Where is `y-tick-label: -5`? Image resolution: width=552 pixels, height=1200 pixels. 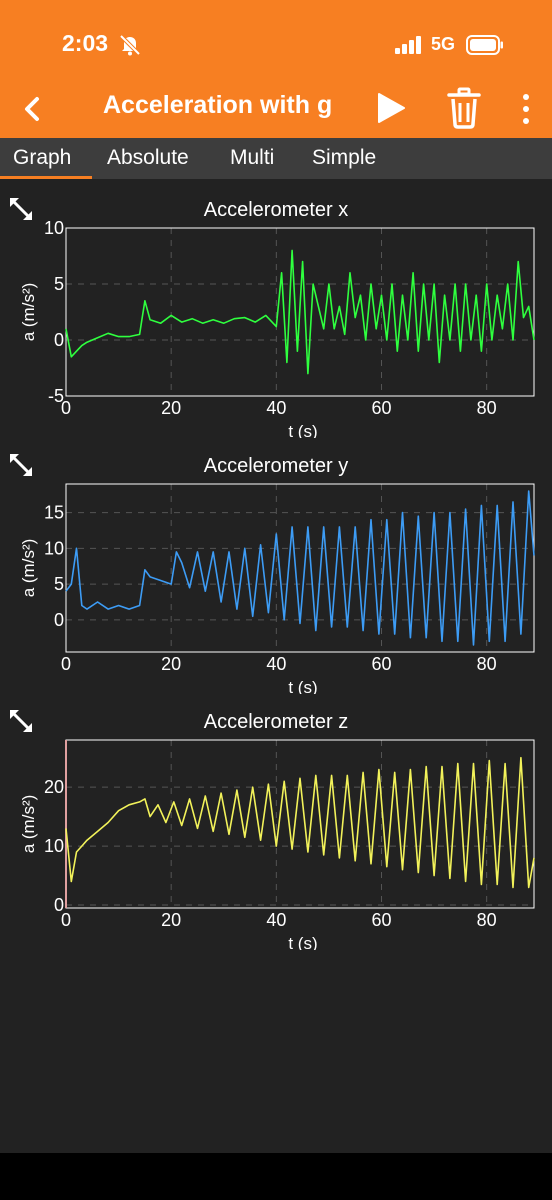
y-tick-label: -5 is located at coordinates (56, 396).